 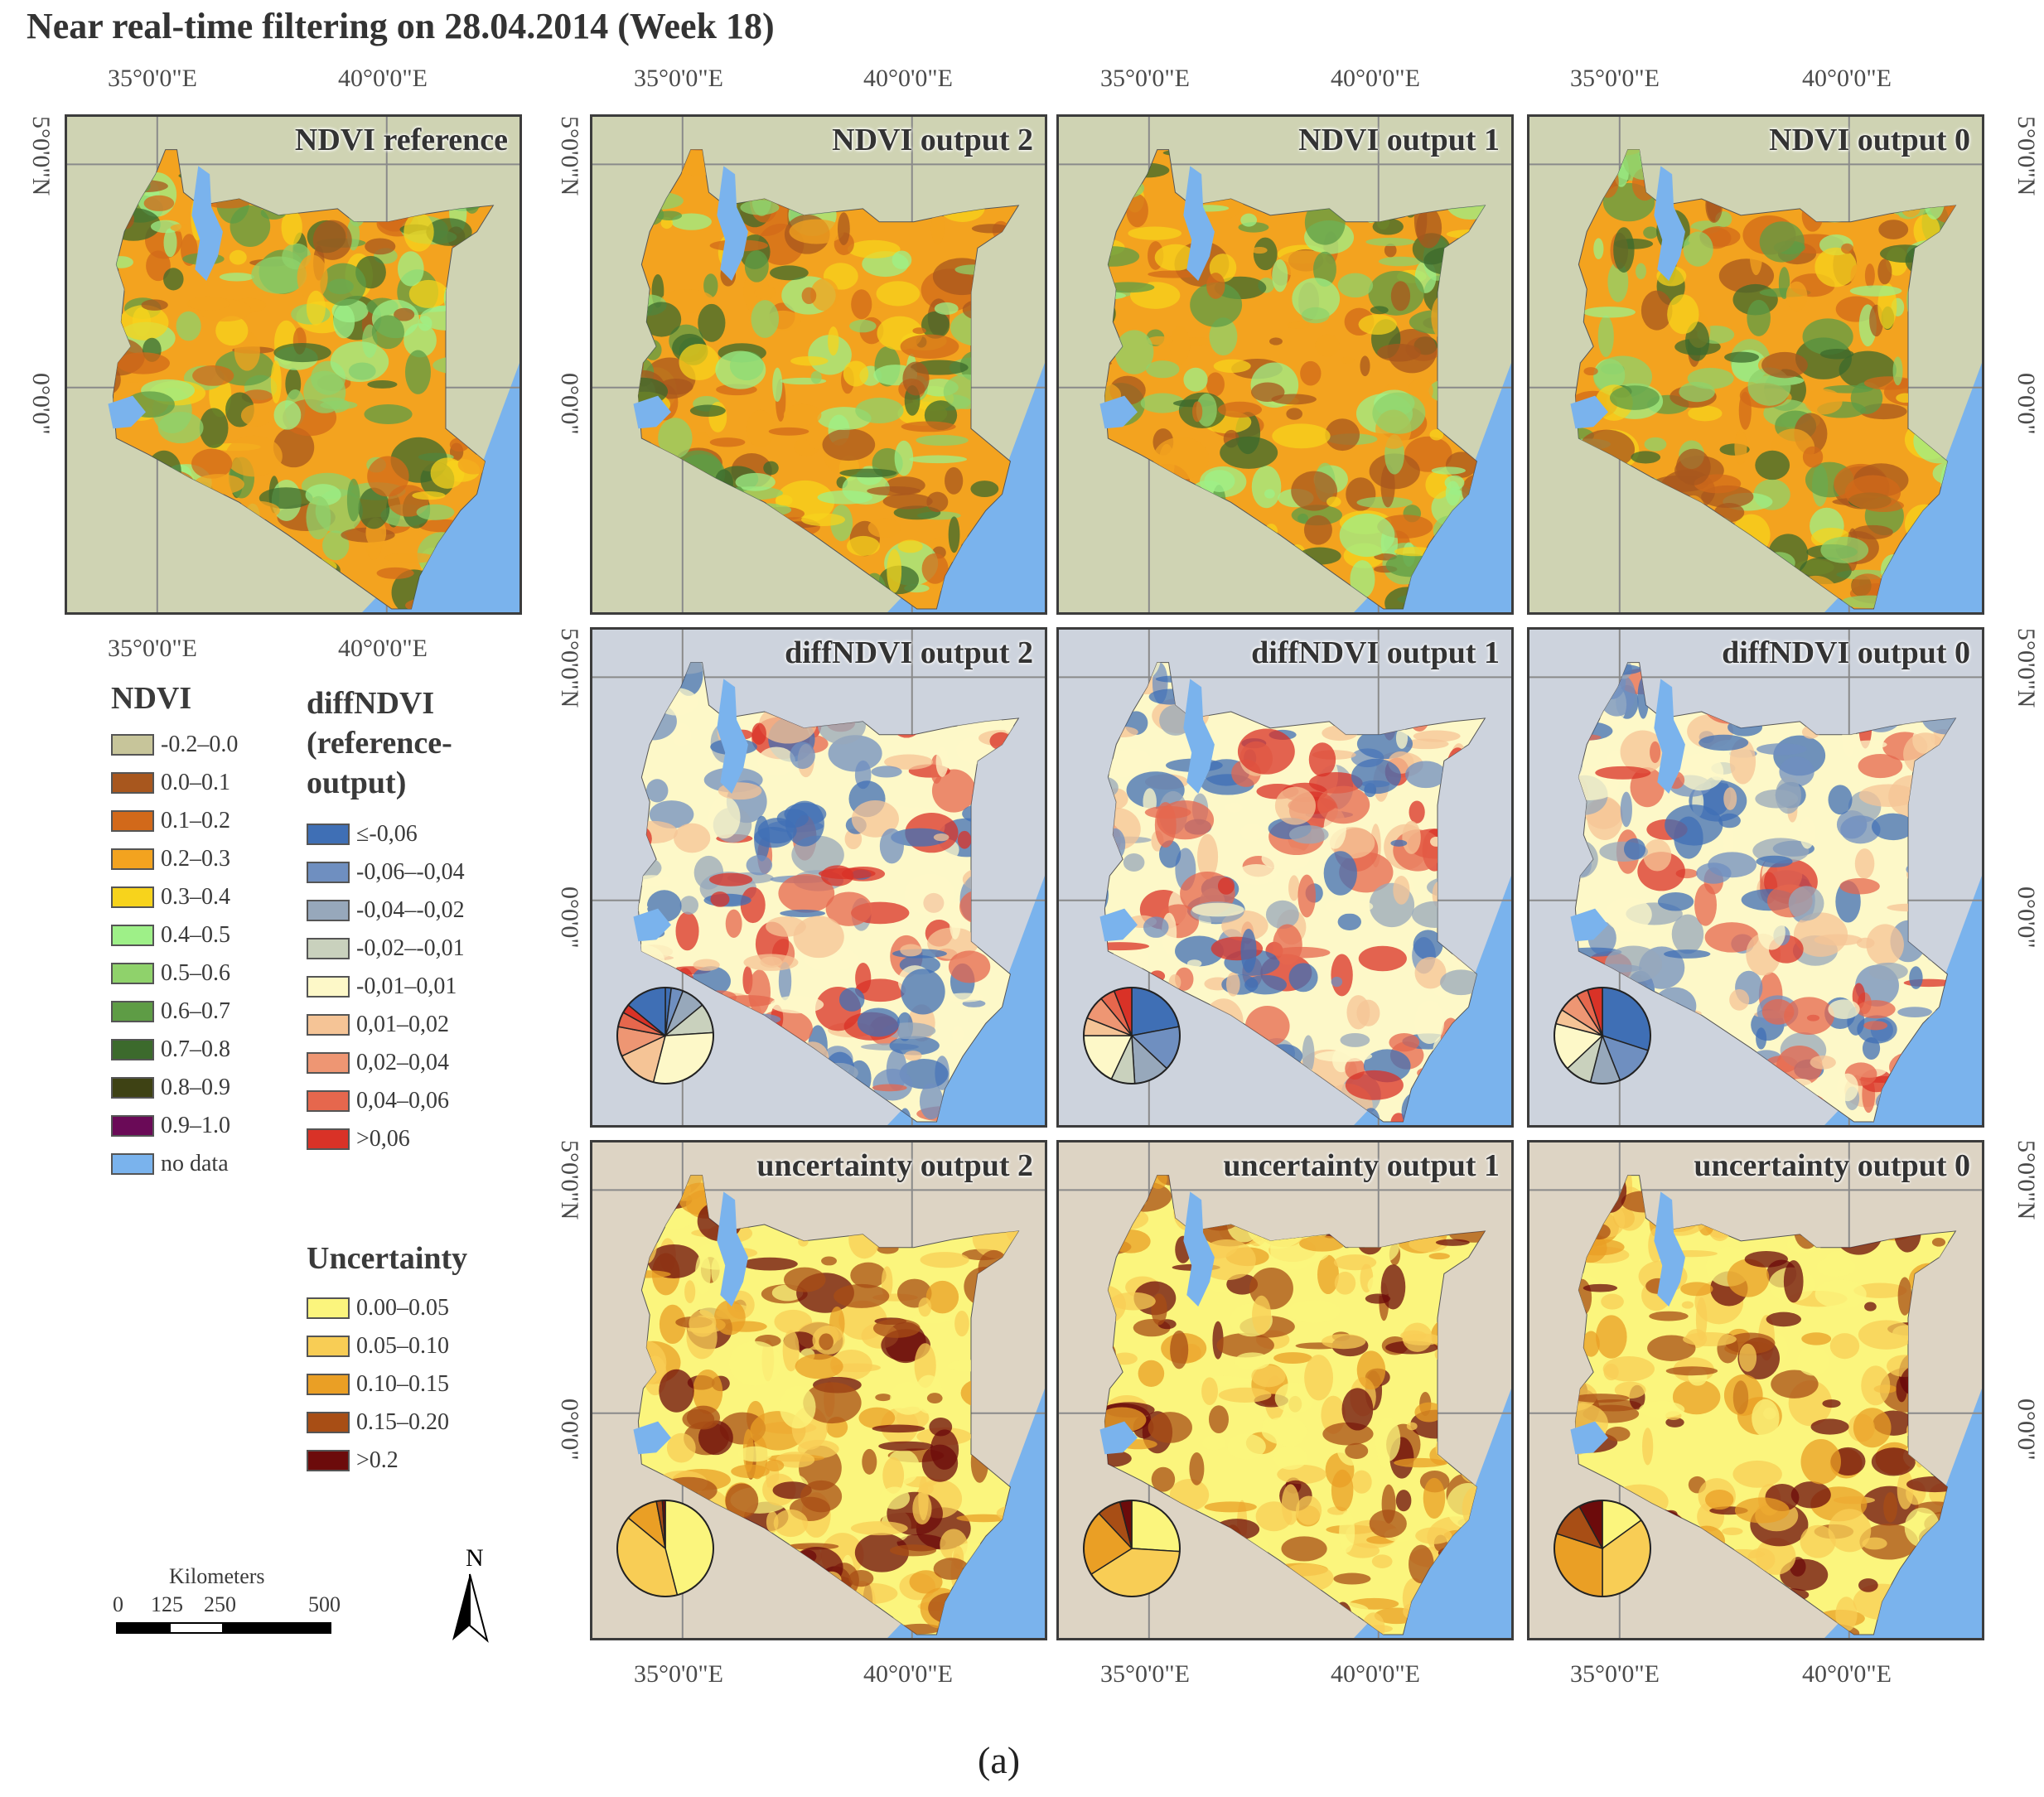 I want to click on panel-label: NDVI reference, so click(x=401, y=140).